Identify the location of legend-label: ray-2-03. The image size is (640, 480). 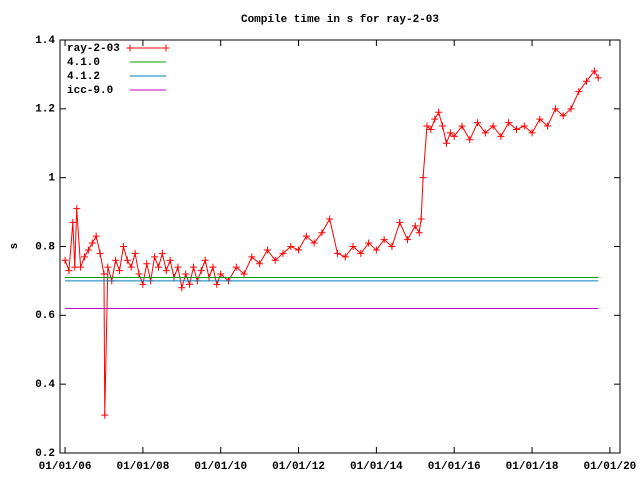
(93, 49).